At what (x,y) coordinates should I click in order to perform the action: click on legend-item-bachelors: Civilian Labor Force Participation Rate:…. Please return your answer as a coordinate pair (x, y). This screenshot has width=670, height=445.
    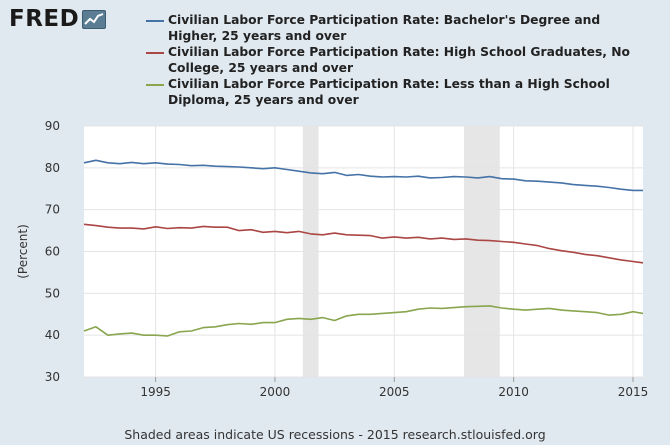
    Looking at the image, I should click on (396, 28).